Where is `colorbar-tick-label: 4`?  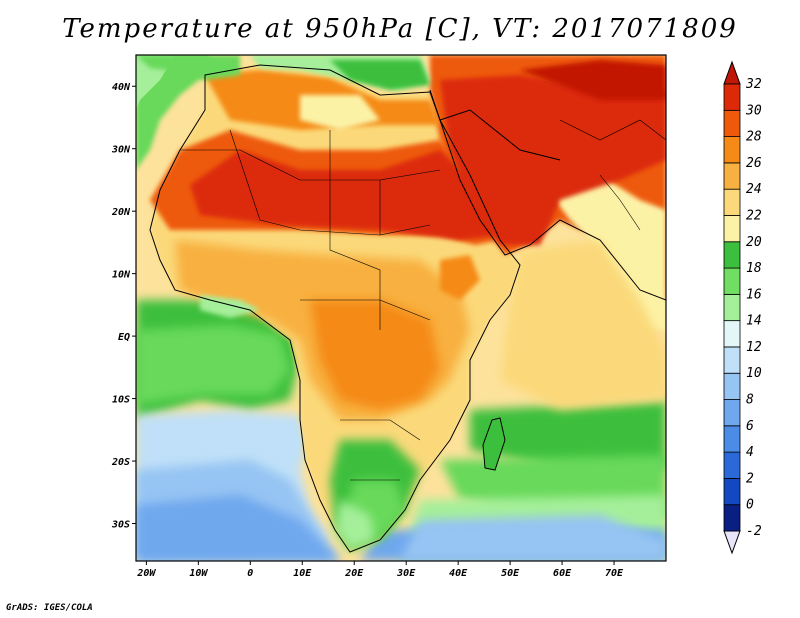 colorbar-tick-label: 4 is located at coordinates (750, 452).